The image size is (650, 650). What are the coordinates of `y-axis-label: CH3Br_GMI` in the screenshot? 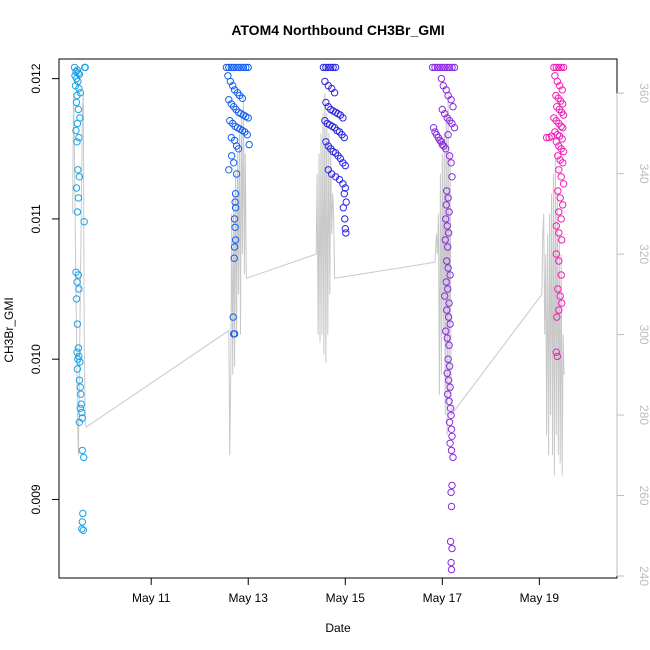 It's located at (9, 329).